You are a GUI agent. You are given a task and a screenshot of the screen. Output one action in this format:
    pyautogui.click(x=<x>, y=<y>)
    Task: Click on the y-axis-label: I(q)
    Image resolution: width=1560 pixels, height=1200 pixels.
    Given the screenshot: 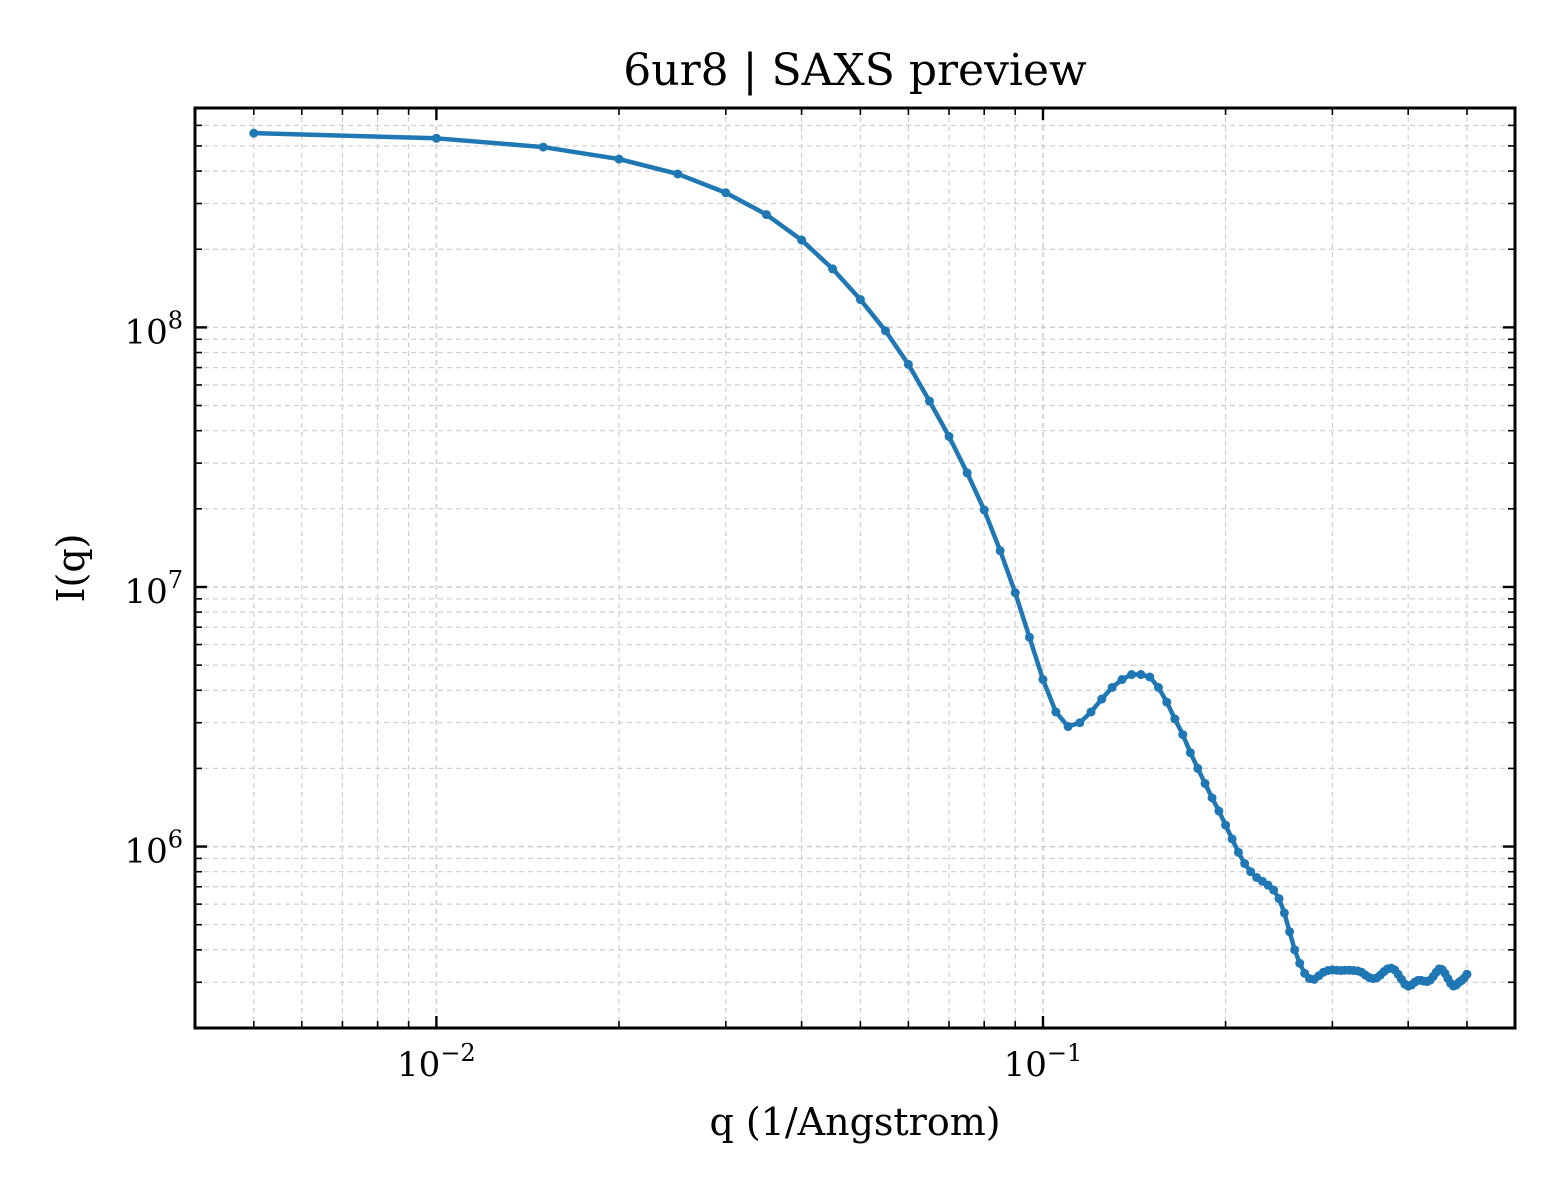 What is the action you would take?
    pyautogui.click(x=71, y=568)
    